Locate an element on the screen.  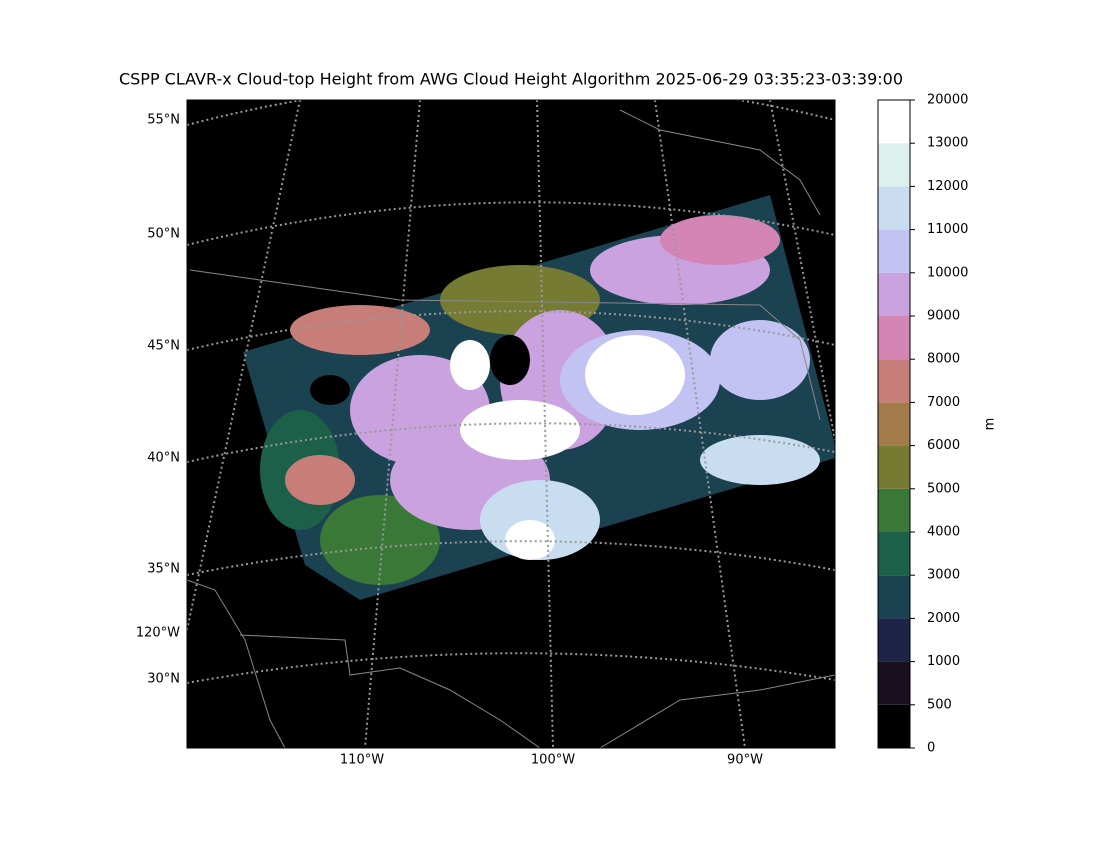
colorbar-tick-label: 0 is located at coordinates (931, 748).